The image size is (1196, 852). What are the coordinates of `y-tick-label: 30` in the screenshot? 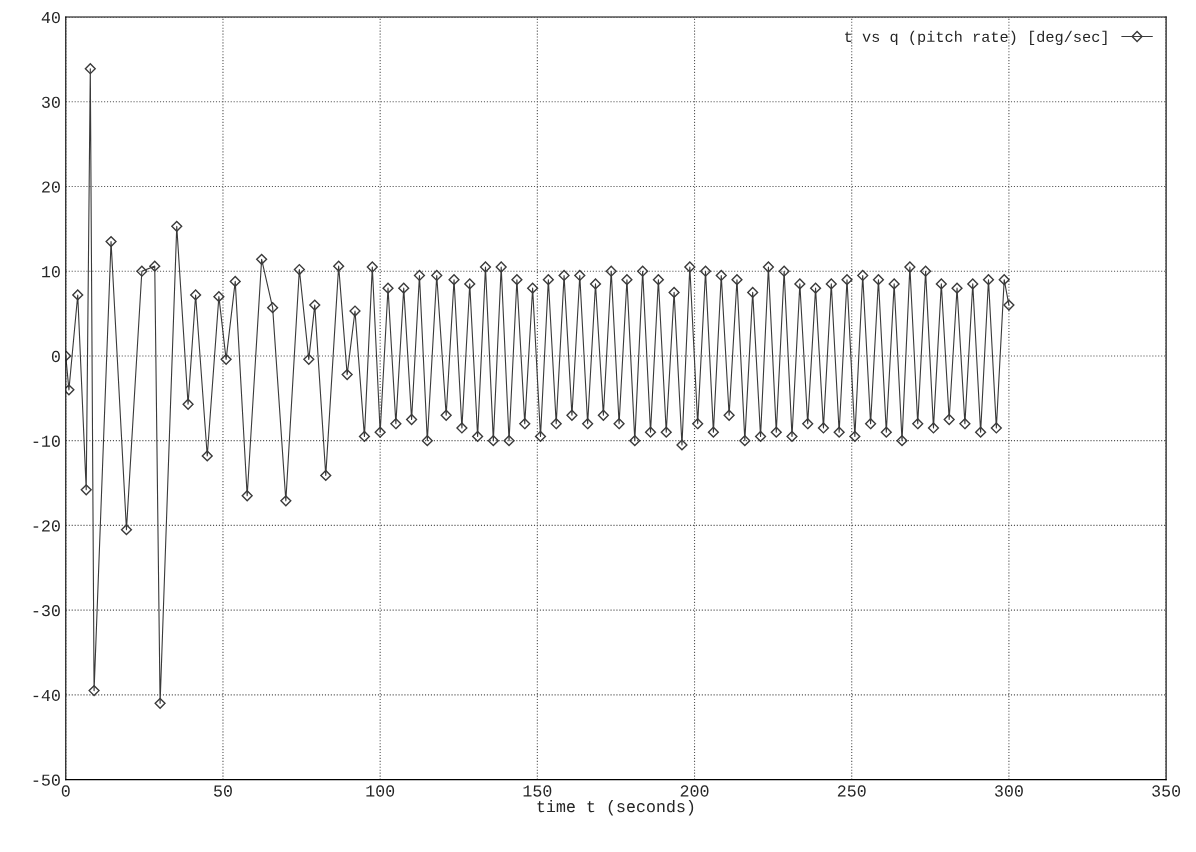 It's located at (50, 102).